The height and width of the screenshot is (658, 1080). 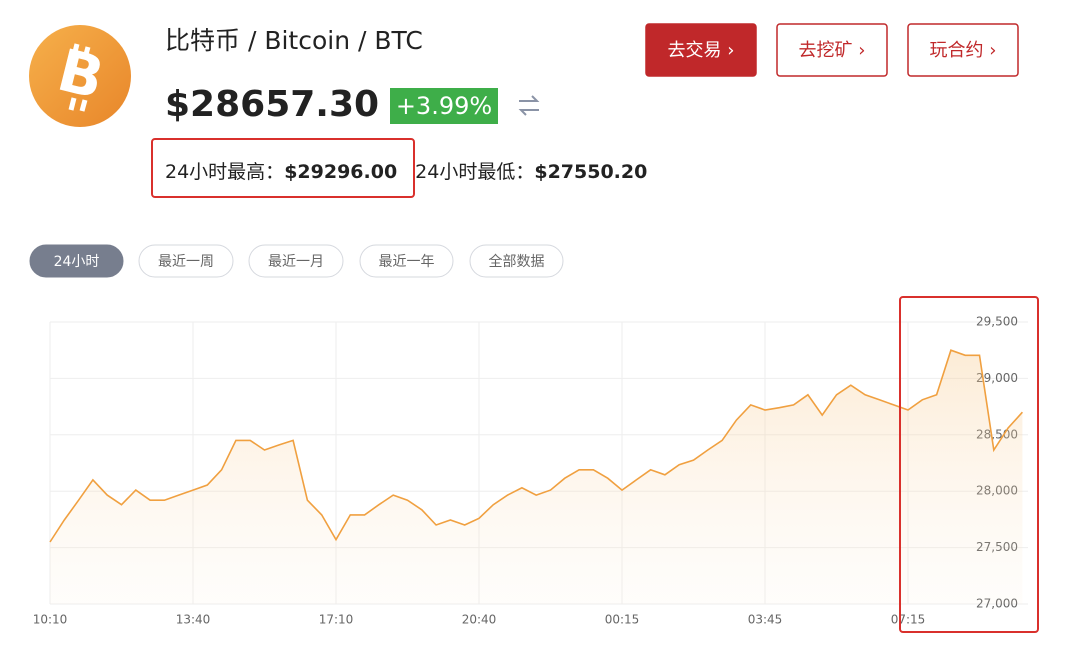 I want to click on button-label: 去交易 ›, so click(x=701, y=50).